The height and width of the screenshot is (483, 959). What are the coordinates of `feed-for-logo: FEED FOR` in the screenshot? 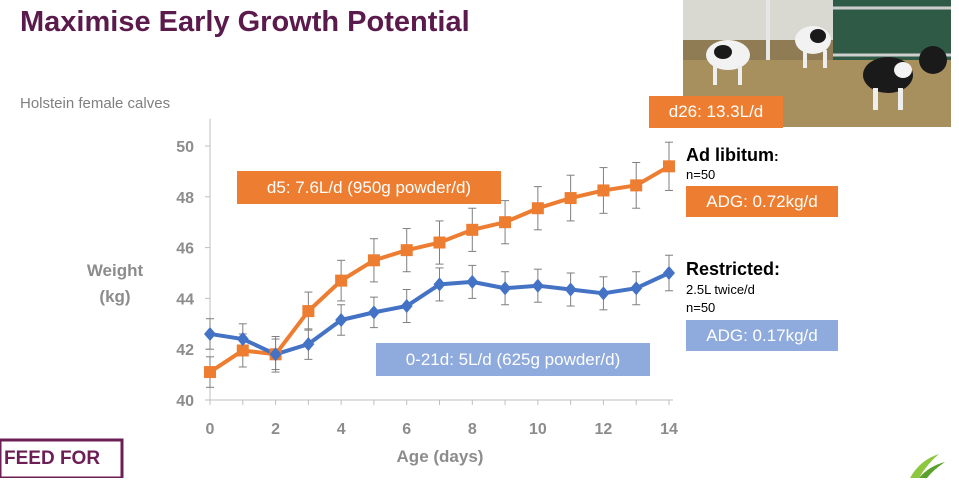 It's located at (62, 458).